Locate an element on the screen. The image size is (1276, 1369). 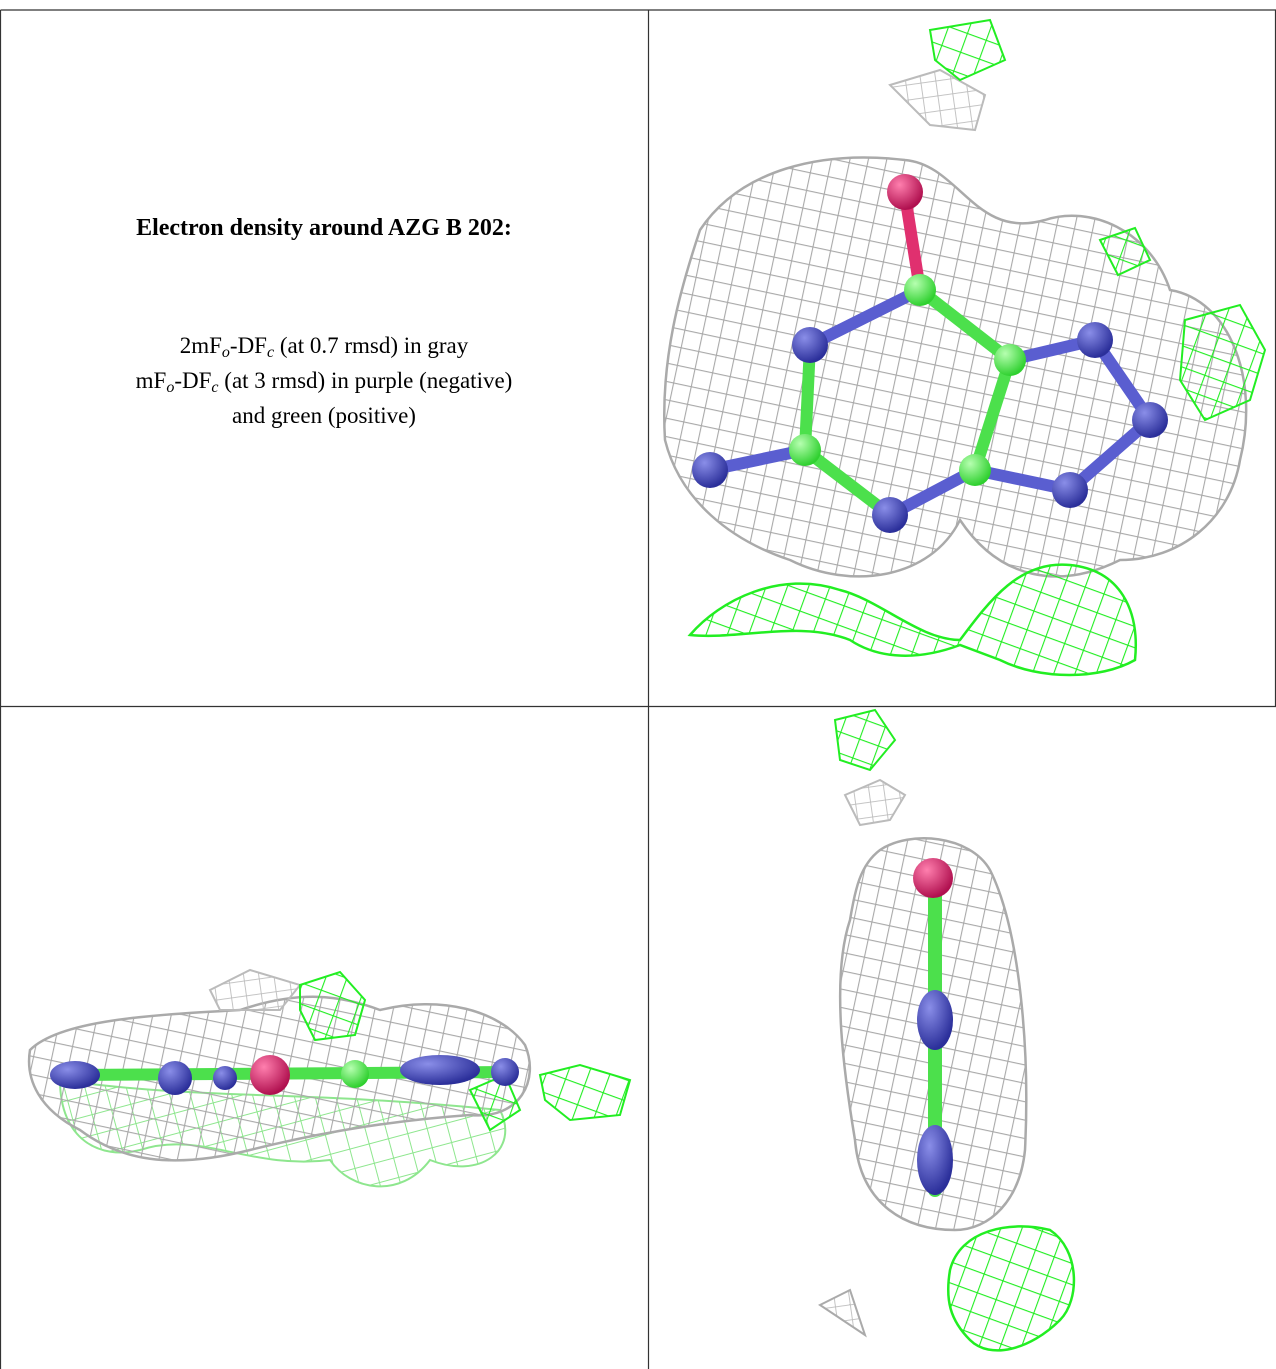
legend-line: 2mFo-DFc (at 0.7 rmsd) in gray is located at coordinates (324, 345).